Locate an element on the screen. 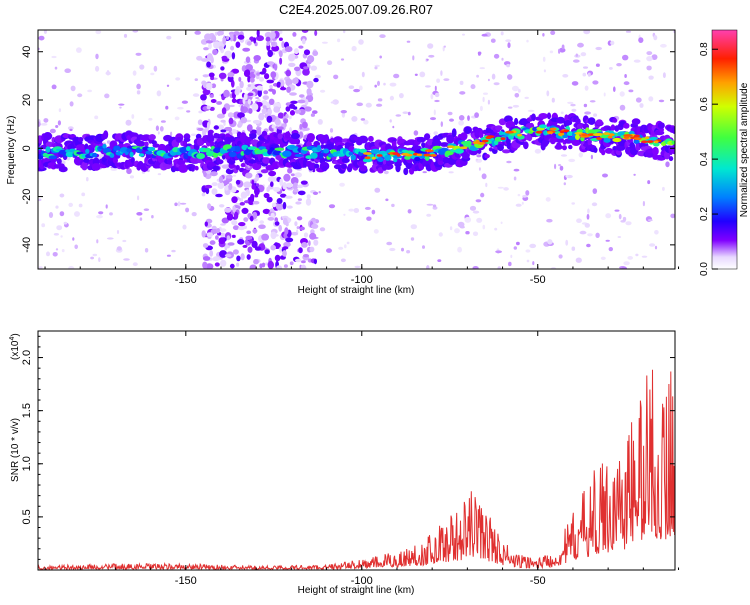 This screenshot has width=750, height=605. spectrogram-xtick-label: -50 is located at coordinates (538, 280).